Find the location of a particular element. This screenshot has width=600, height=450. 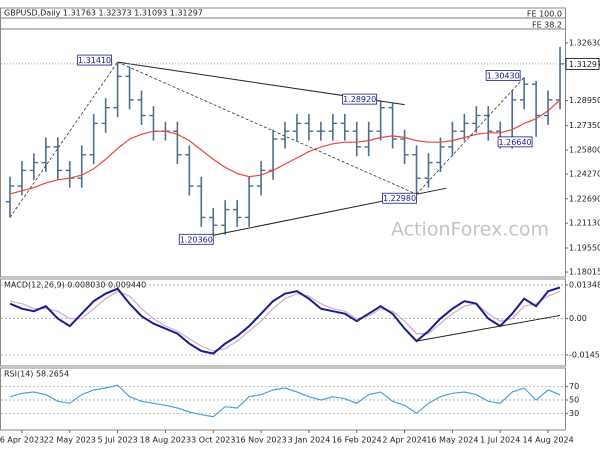

x-tick-label: 3 Jan 2024 is located at coordinates (308, 440).